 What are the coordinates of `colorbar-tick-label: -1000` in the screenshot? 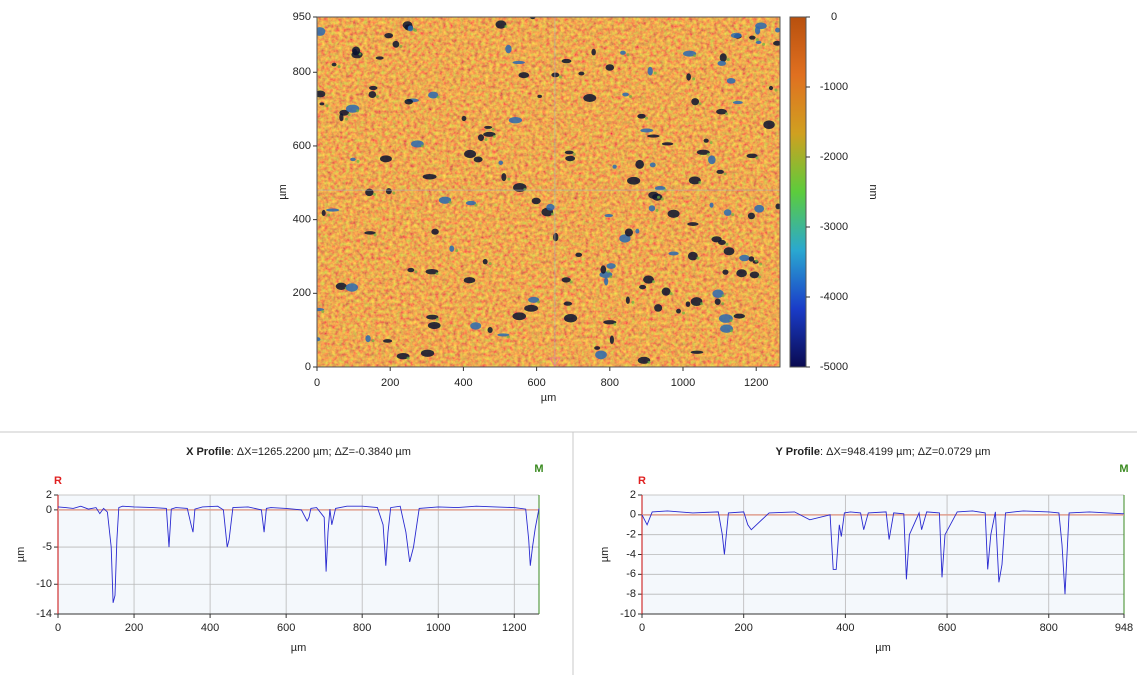 It's located at (834, 87).